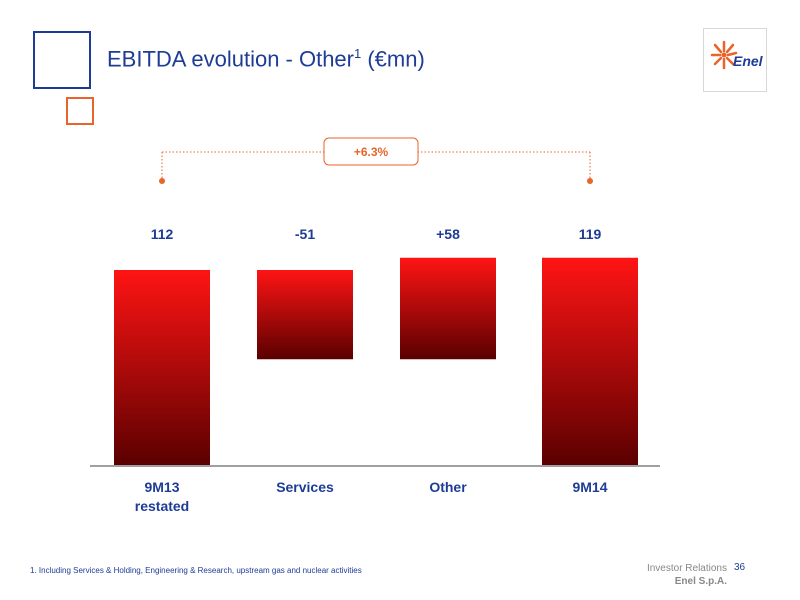 Image resolution: width=800 pixels, height=600 pixels. What do you see at coordinates (161, 487) in the screenshot?
I see `category-label: 9M13` at bounding box center [161, 487].